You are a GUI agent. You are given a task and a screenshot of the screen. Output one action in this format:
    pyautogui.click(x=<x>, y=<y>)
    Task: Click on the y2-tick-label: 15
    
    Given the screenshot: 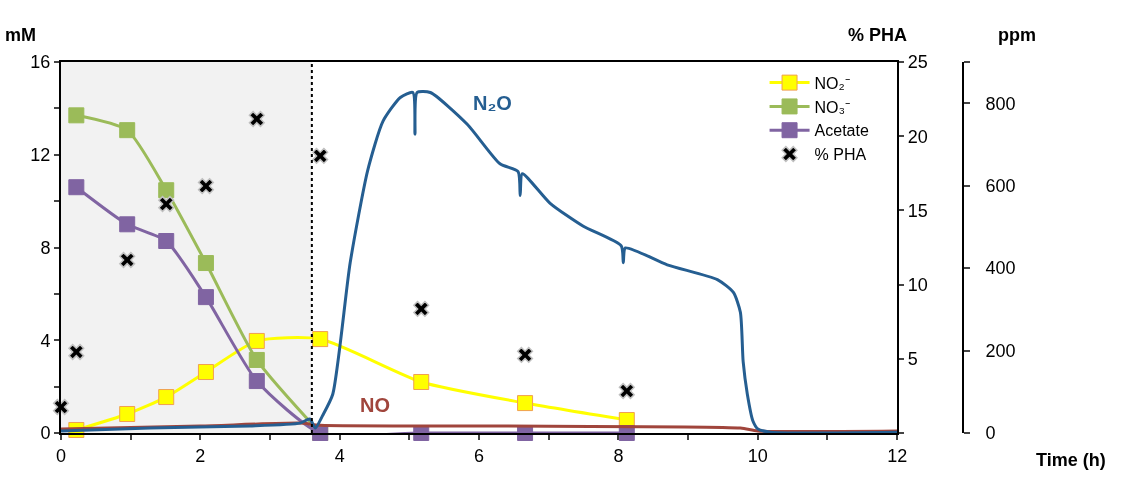 What is the action you would take?
    pyautogui.click(x=917, y=210)
    